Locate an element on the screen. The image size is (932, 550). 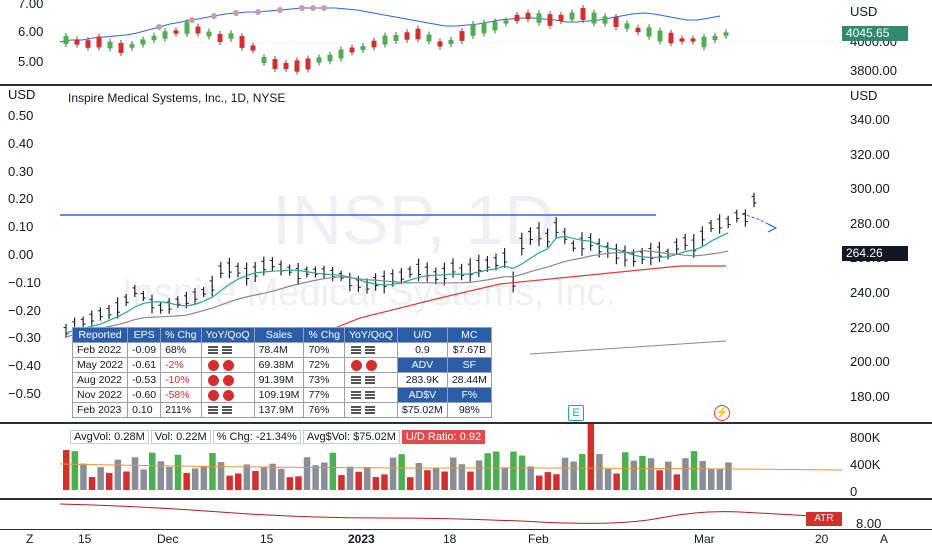
time-label: Dec is located at coordinates (168, 539).